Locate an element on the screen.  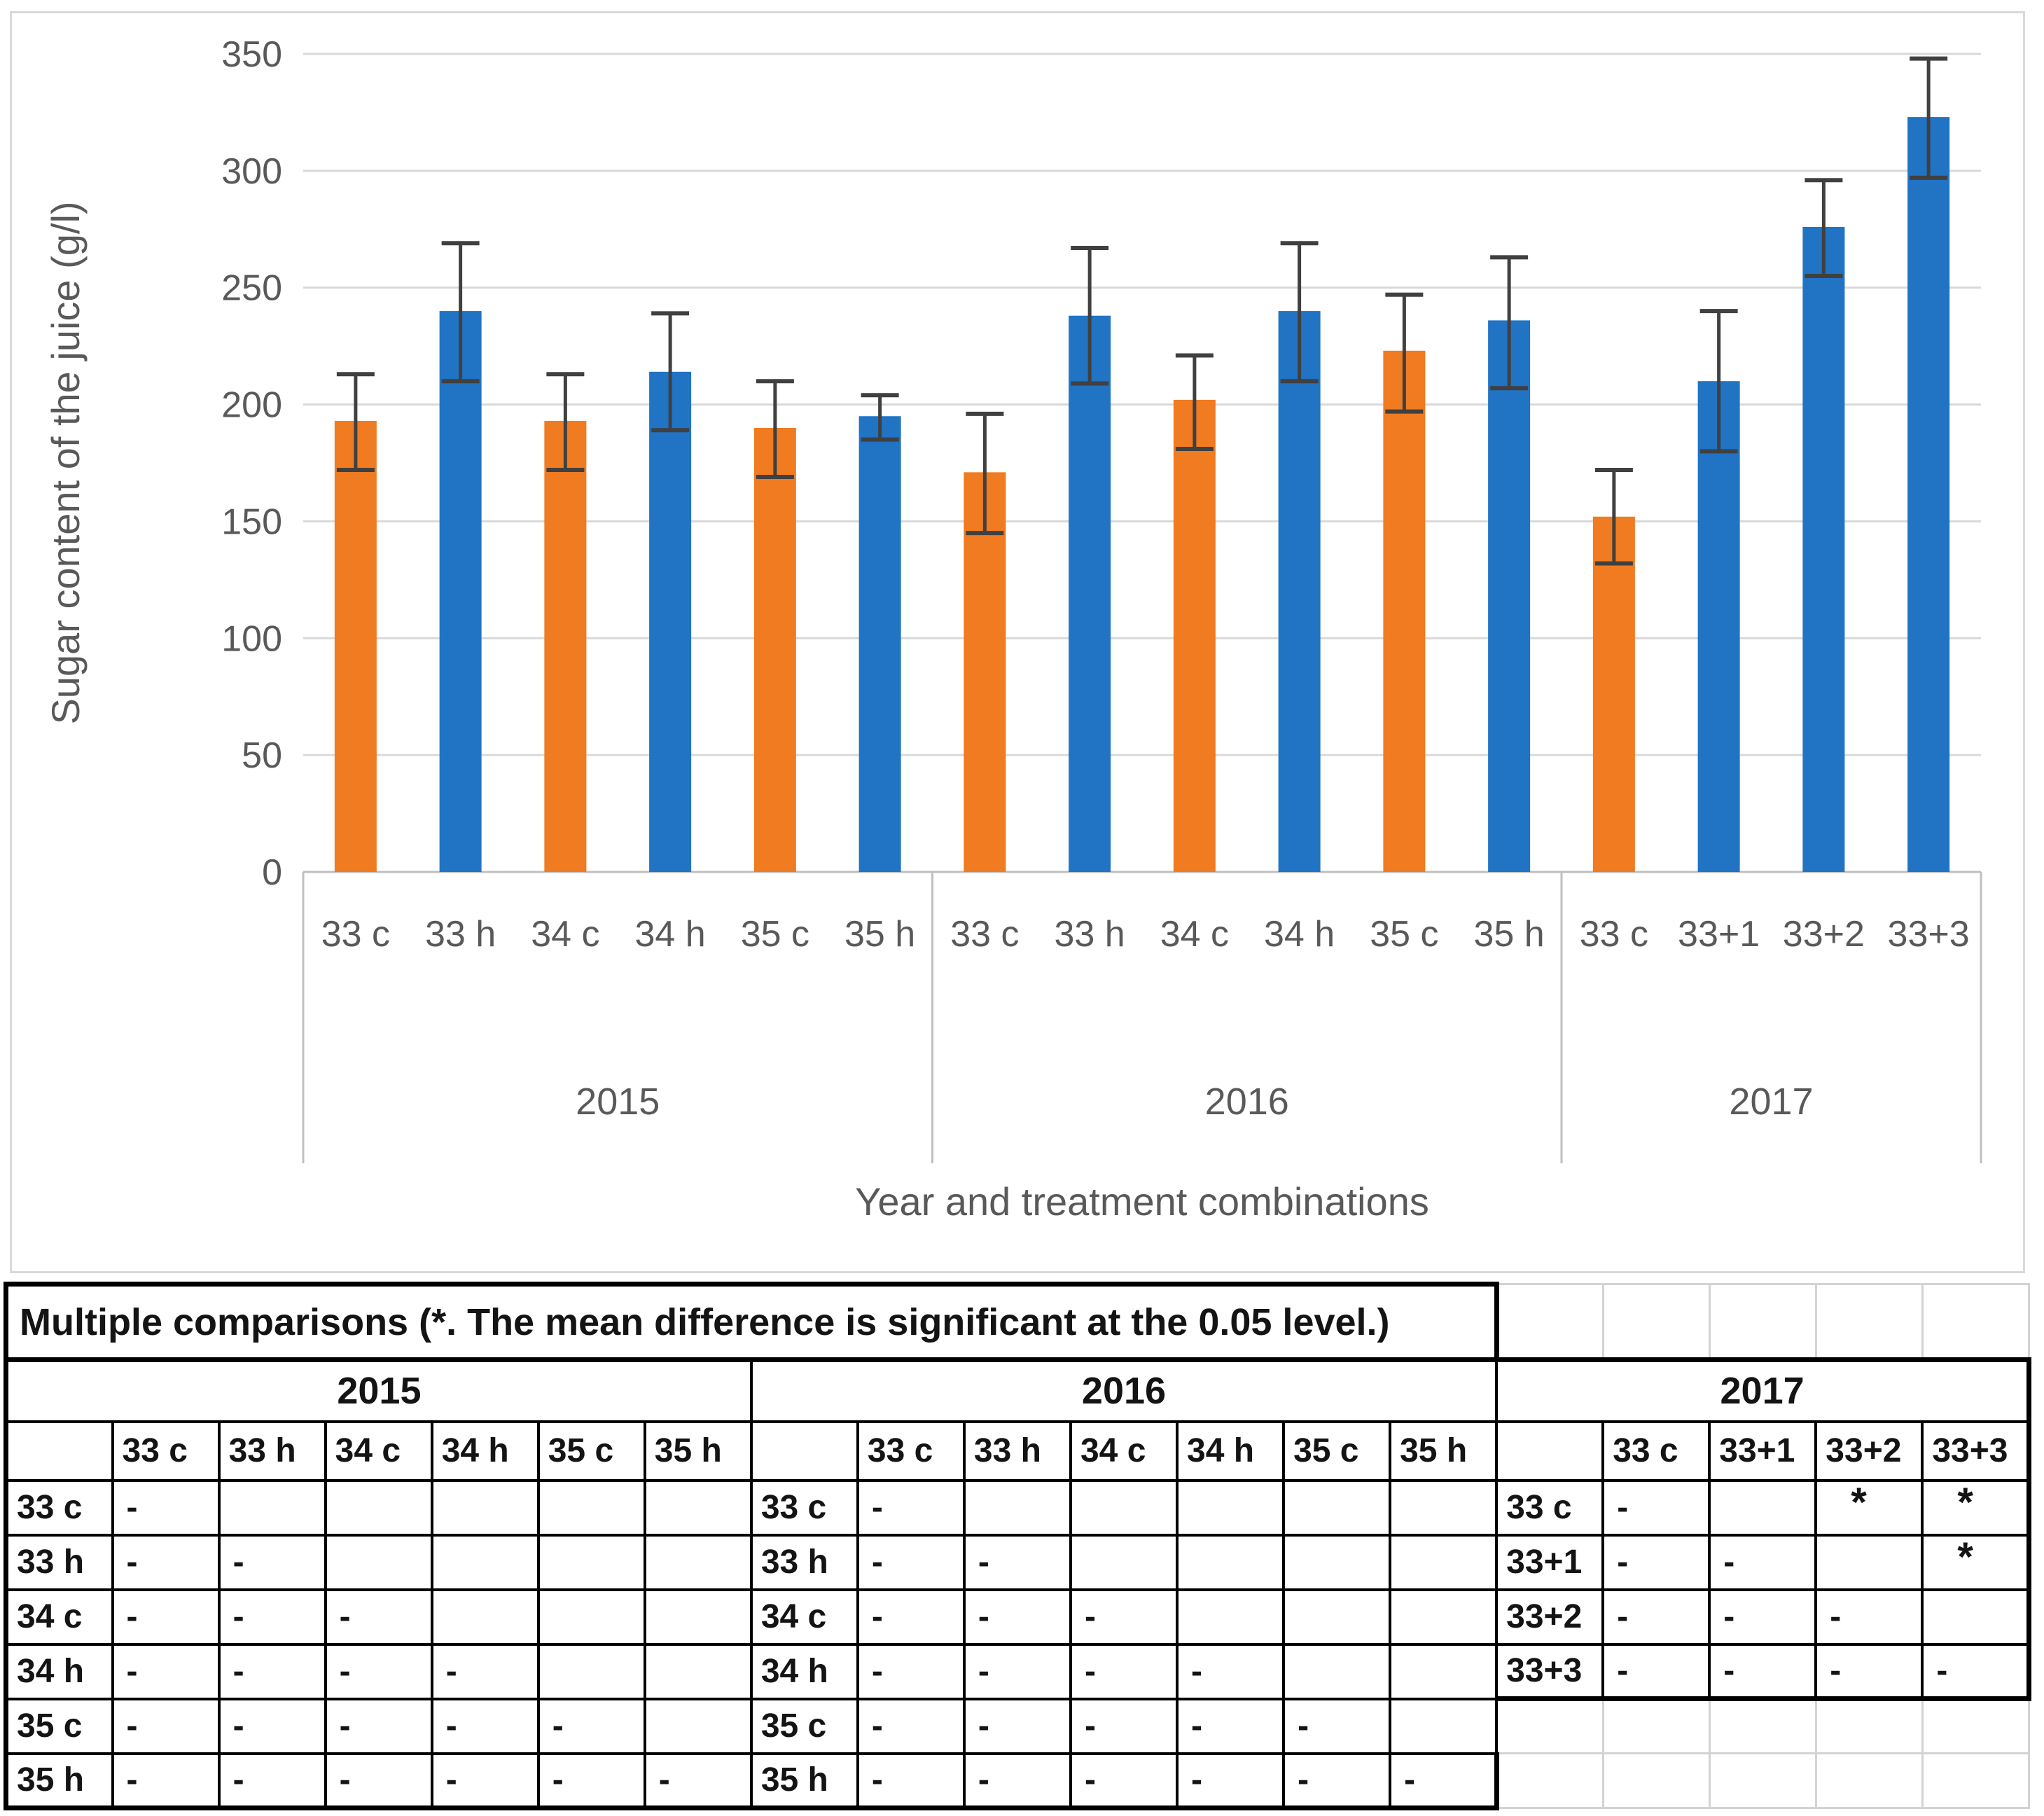
cmp-cell-2015-34 c-35 c is located at coordinates (591, 1617).